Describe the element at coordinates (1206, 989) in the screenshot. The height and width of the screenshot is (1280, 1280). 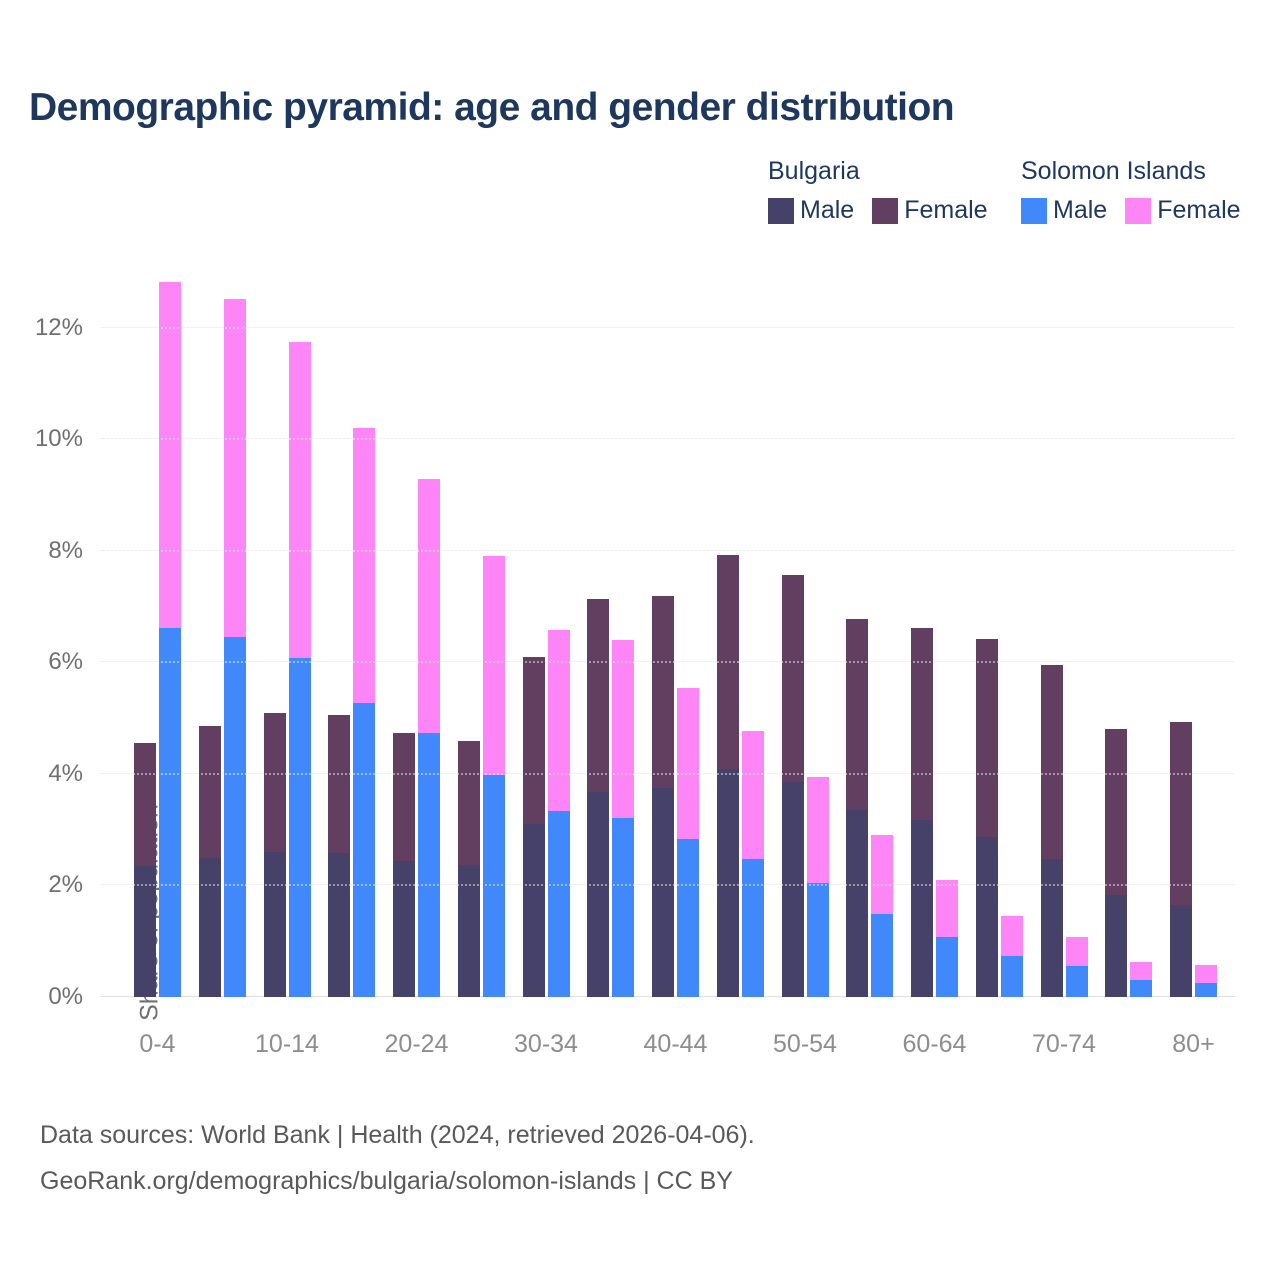
I see `bar-solomon-male-80+` at that location.